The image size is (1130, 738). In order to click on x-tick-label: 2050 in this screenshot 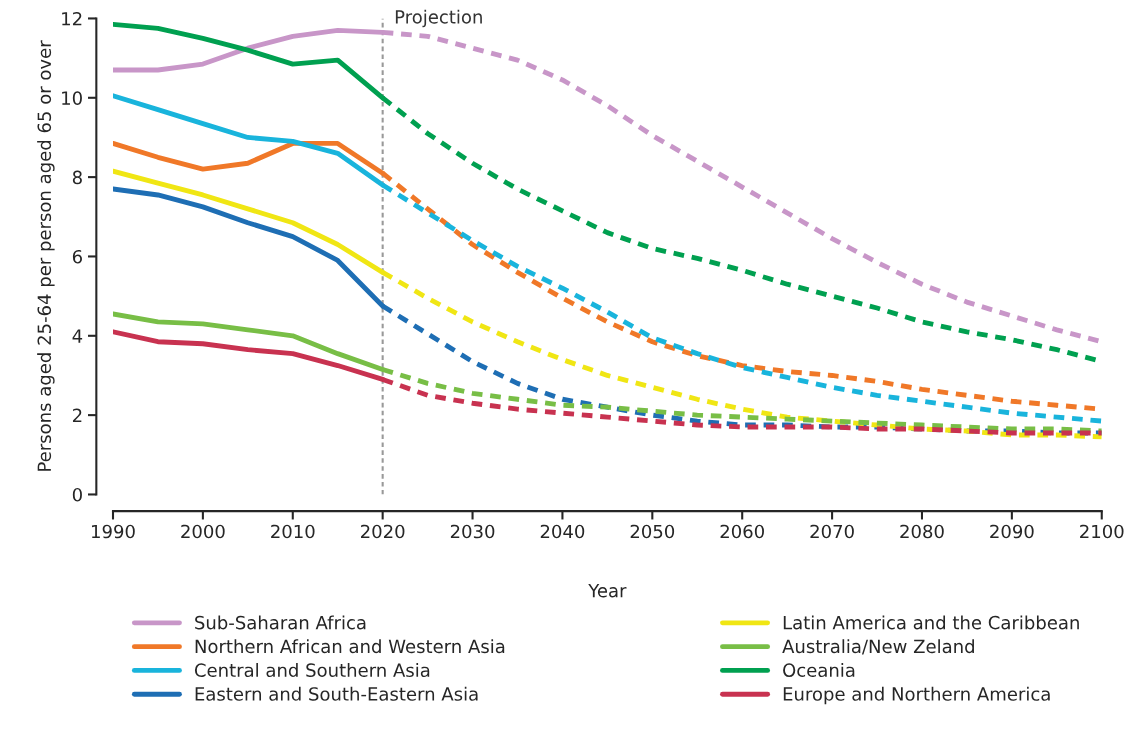, I will do `click(652, 531)`.